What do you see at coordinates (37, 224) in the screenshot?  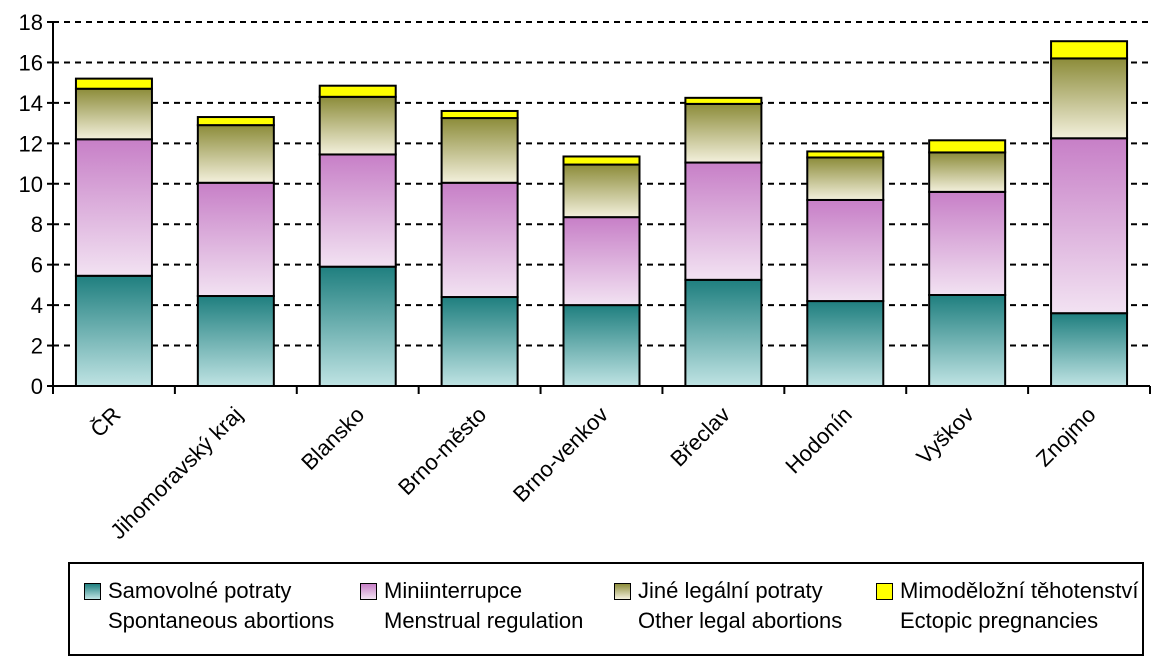 I see `y-tick-label: 8` at bounding box center [37, 224].